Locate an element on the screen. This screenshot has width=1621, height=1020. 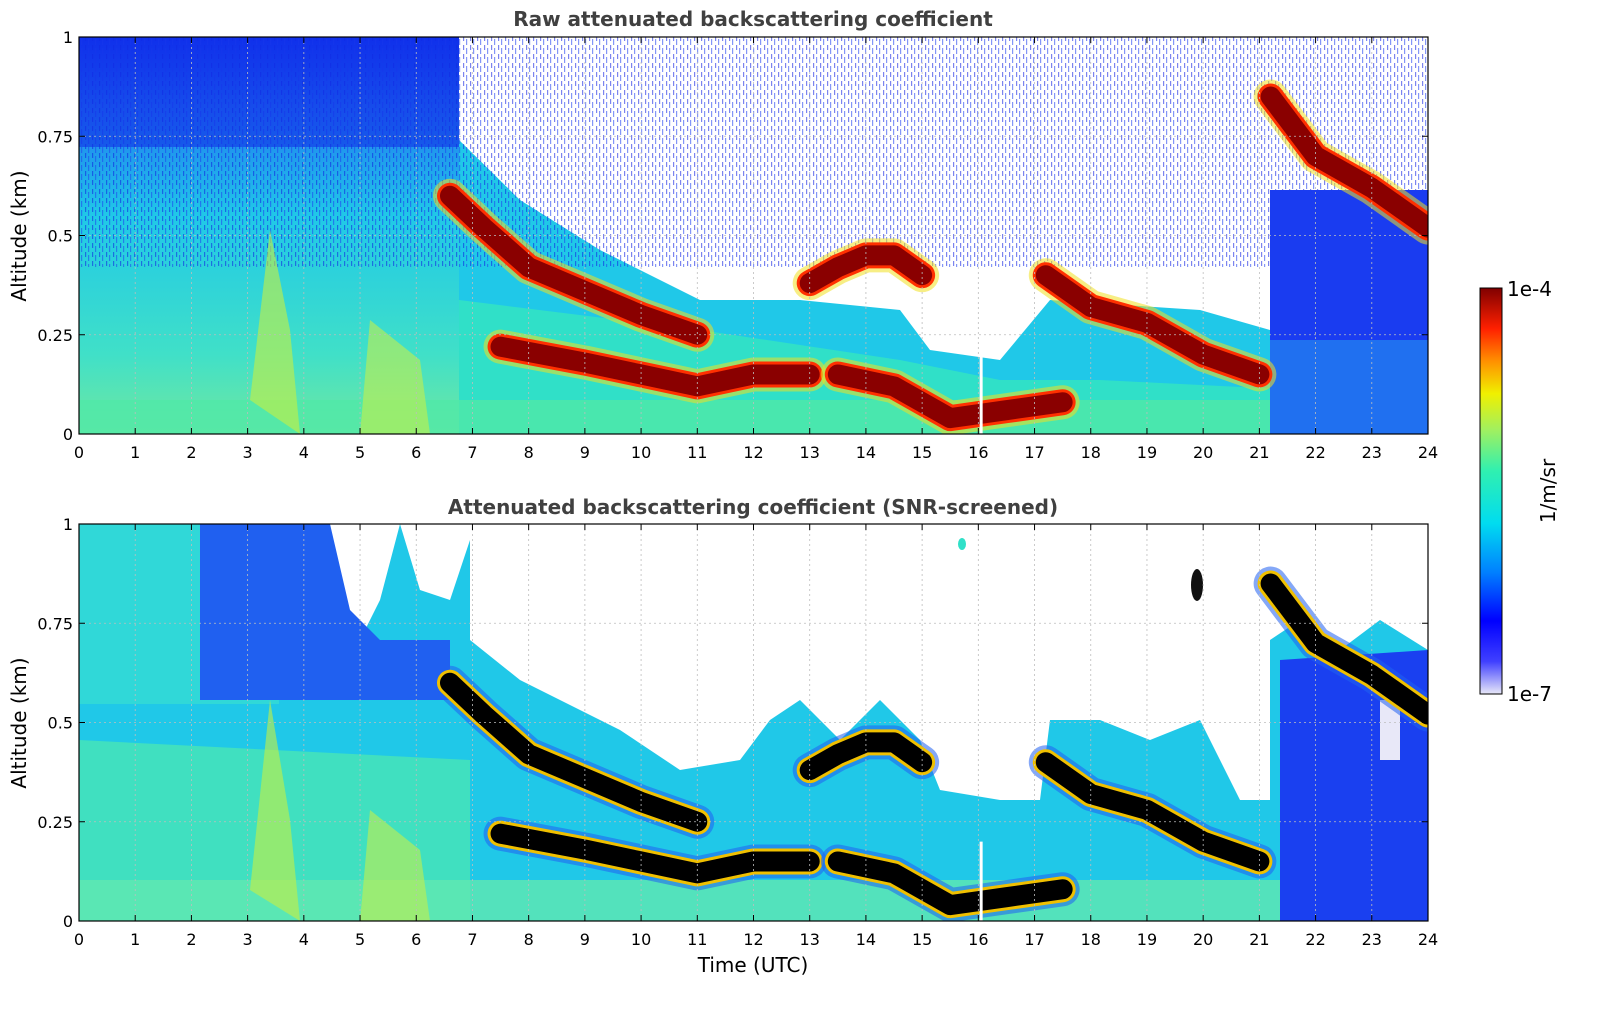
colorbar-unit-label: 1/m/sr is located at coordinates (1548, 490).